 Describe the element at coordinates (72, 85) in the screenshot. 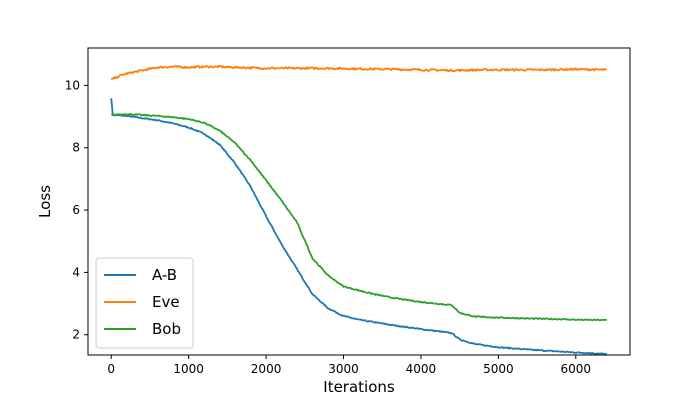

I see `y-tick-label: 10` at that location.